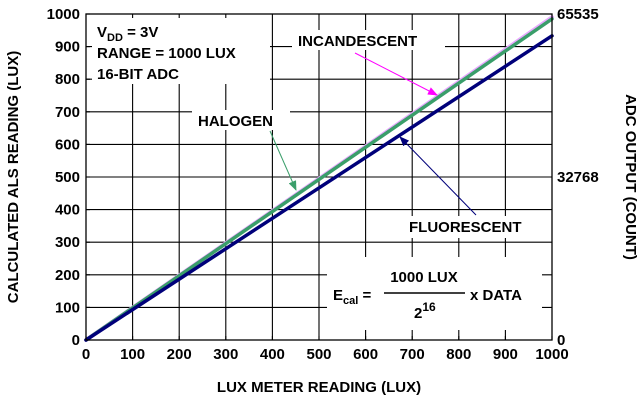 The height and width of the screenshot is (404, 642). I want to click on x-axis-title: LUX METER READING (LUX), so click(319, 387).